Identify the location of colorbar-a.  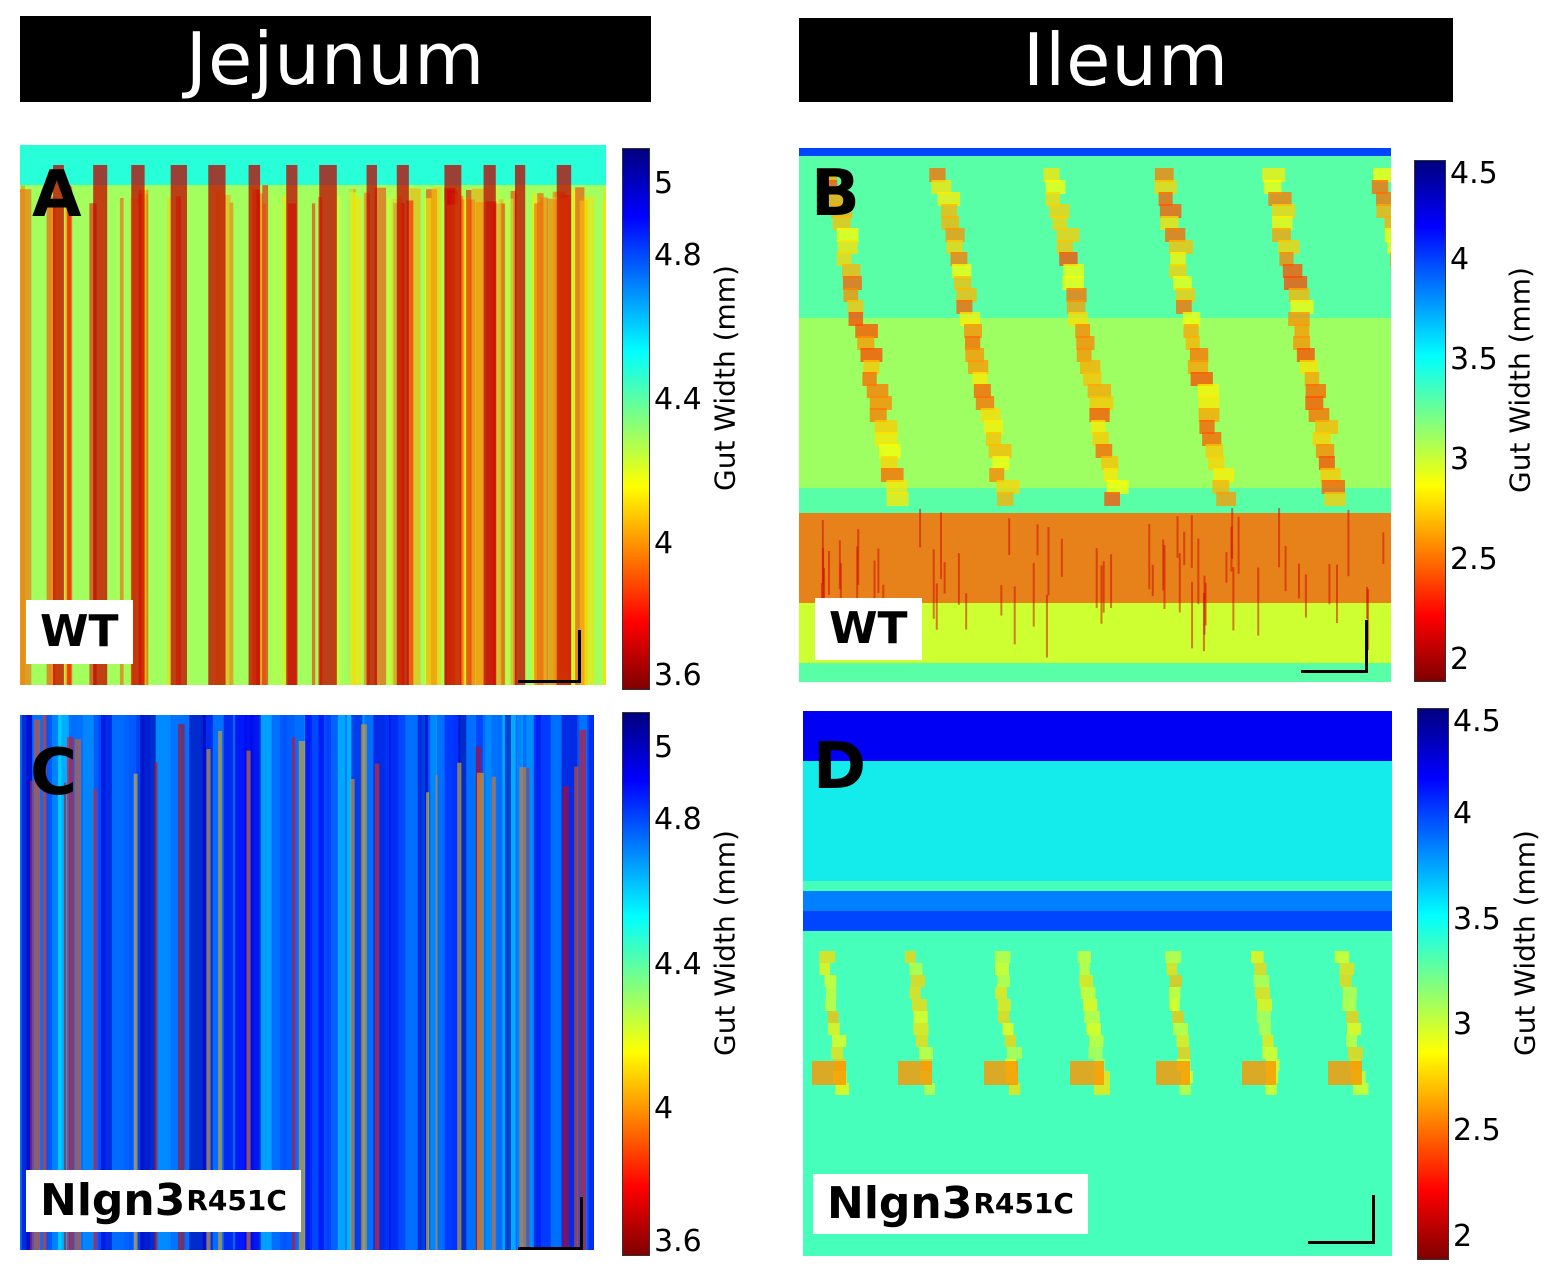
(636, 419).